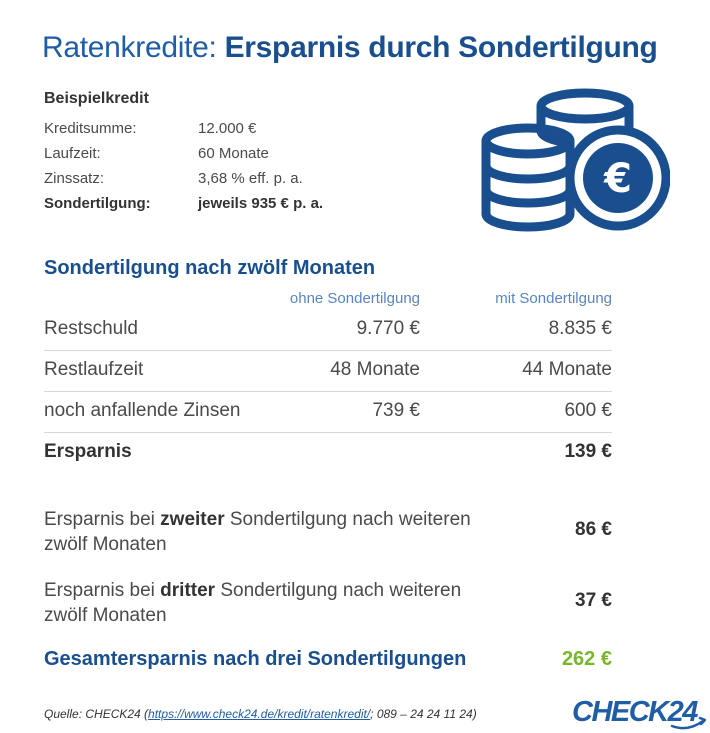 The width and height of the screenshot is (710, 733). What do you see at coordinates (183, 131) in the screenshot?
I see `example-row-amount: Kreditsumme: 12.000 €` at bounding box center [183, 131].